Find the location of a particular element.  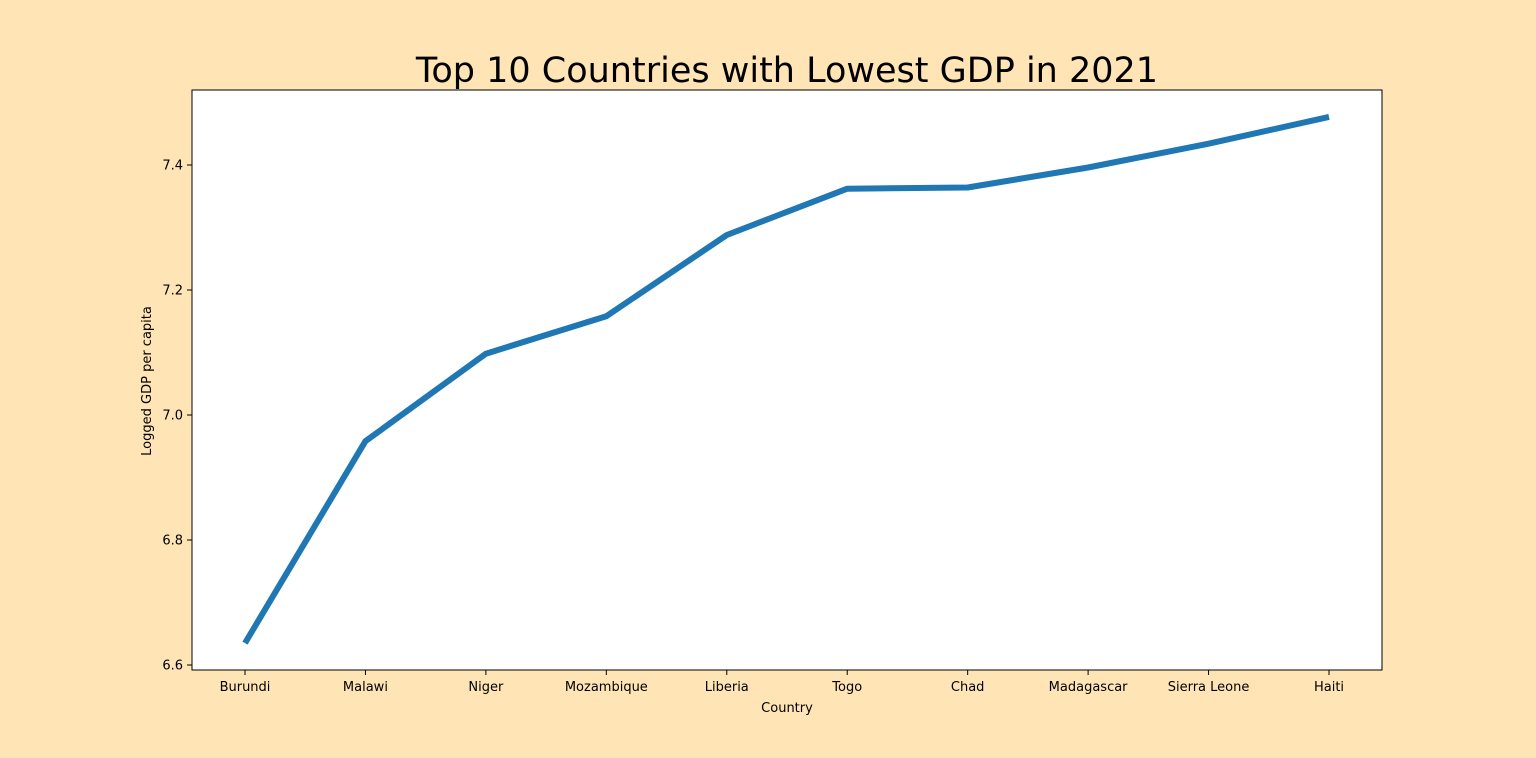

x-tick-label: Madagascar is located at coordinates (1089, 687).